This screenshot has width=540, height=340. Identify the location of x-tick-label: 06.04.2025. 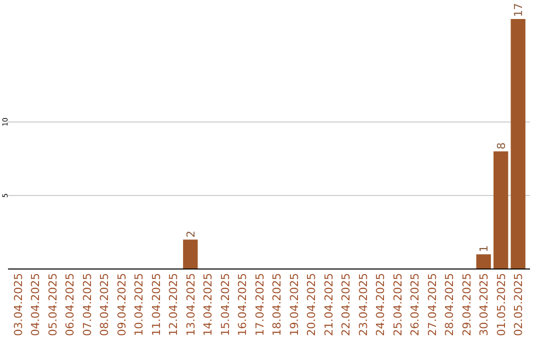
(70, 304).